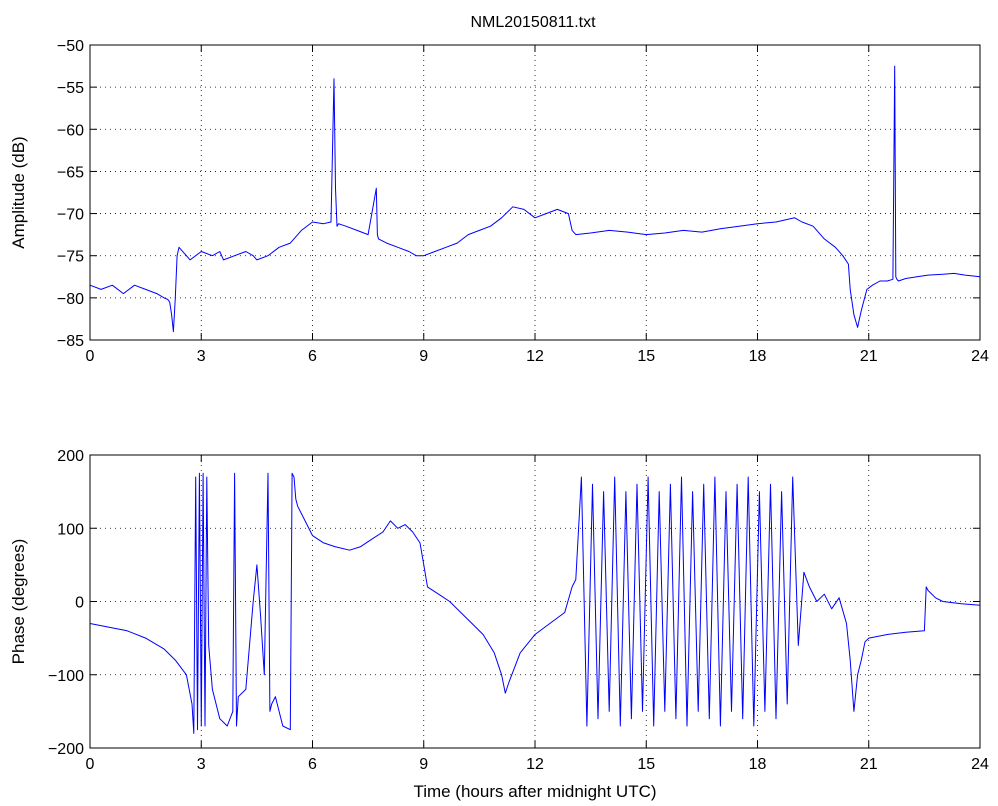  What do you see at coordinates (646, 356) in the screenshot?
I see `amplitude-x-tick-label: 15` at bounding box center [646, 356].